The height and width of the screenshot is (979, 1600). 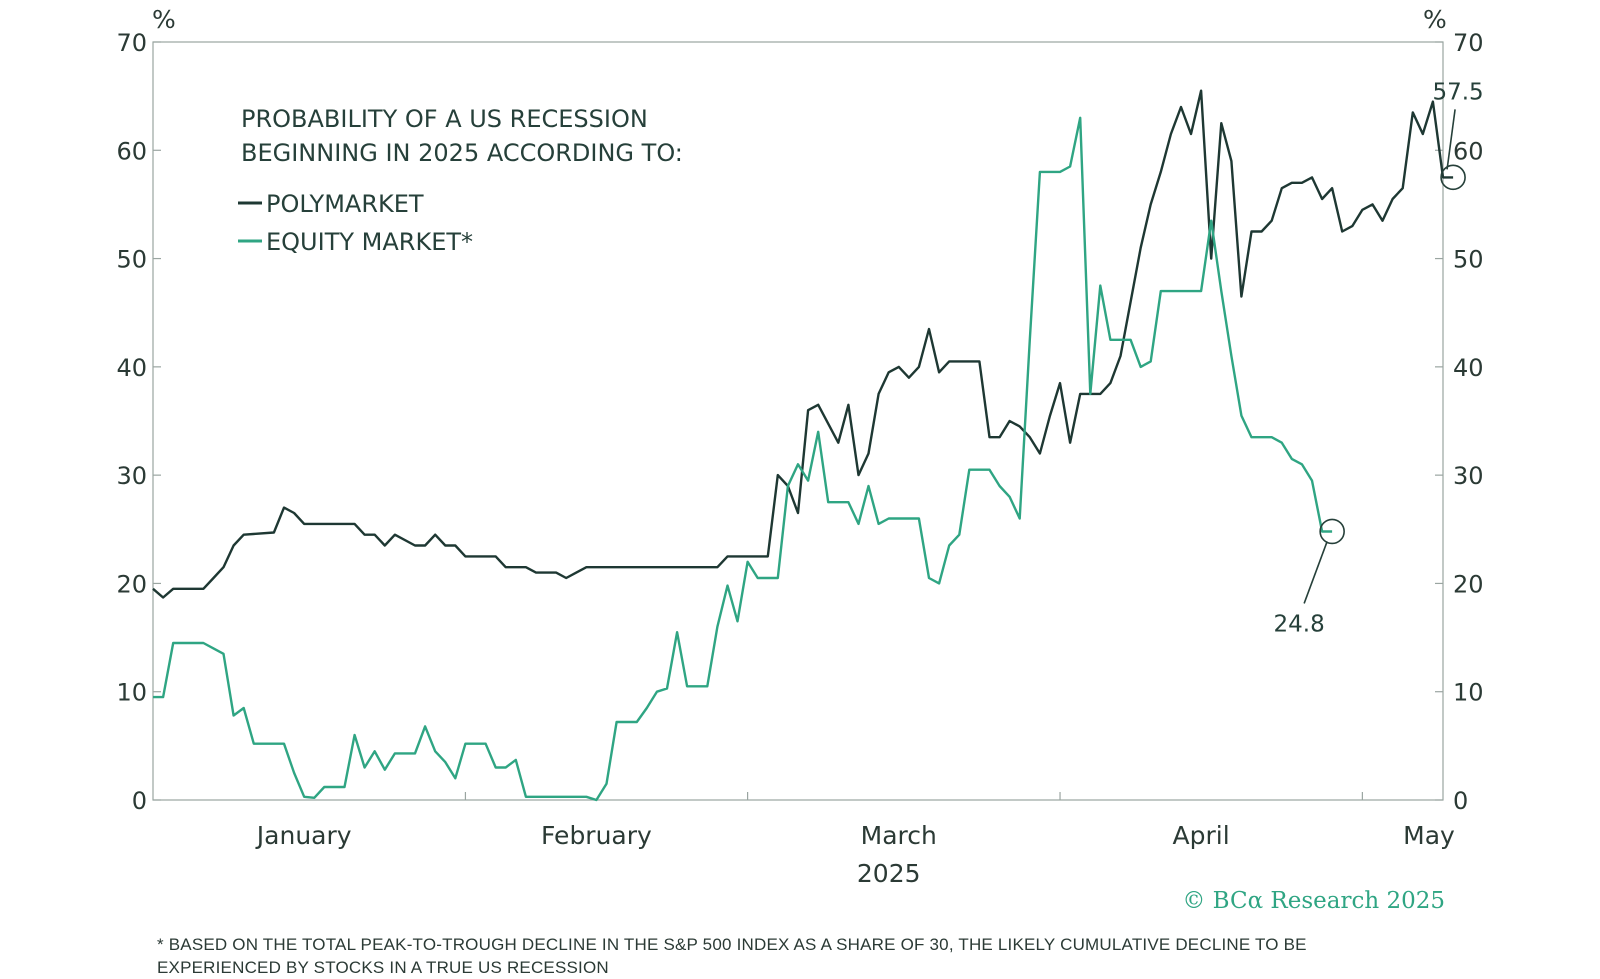 I want to click on y-tick-label-left: 30, so click(x=131, y=476).